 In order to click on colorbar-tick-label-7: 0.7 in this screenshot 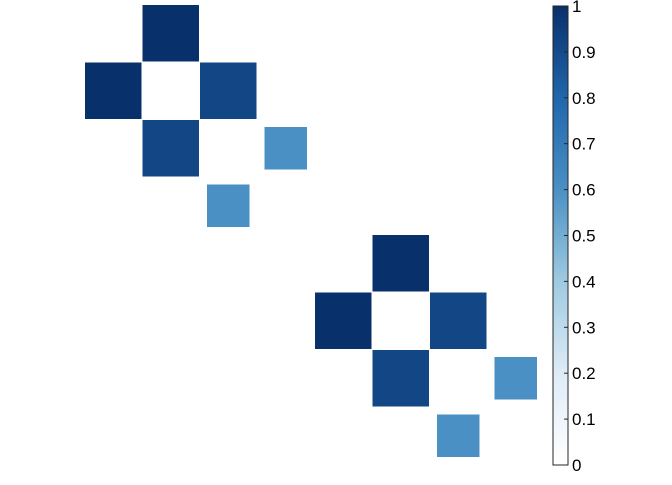, I will do `click(584, 144)`.